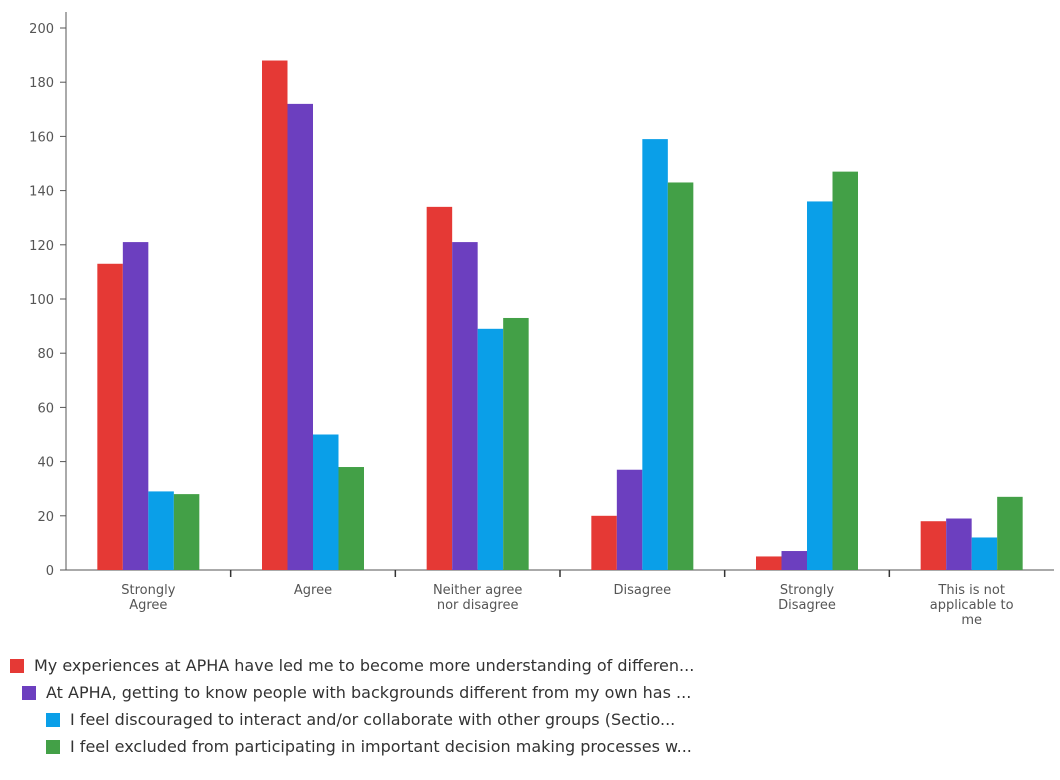 The height and width of the screenshot is (780, 1060). What do you see at coordinates (45, 463) in the screenshot?
I see `y-tick-label: 40` at bounding box center [45, 463].